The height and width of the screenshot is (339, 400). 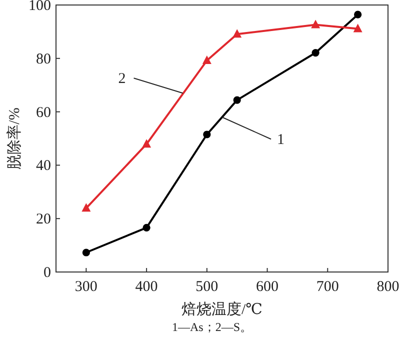 I want to click on x-tick-label: 600, so click(x=267, y=287).